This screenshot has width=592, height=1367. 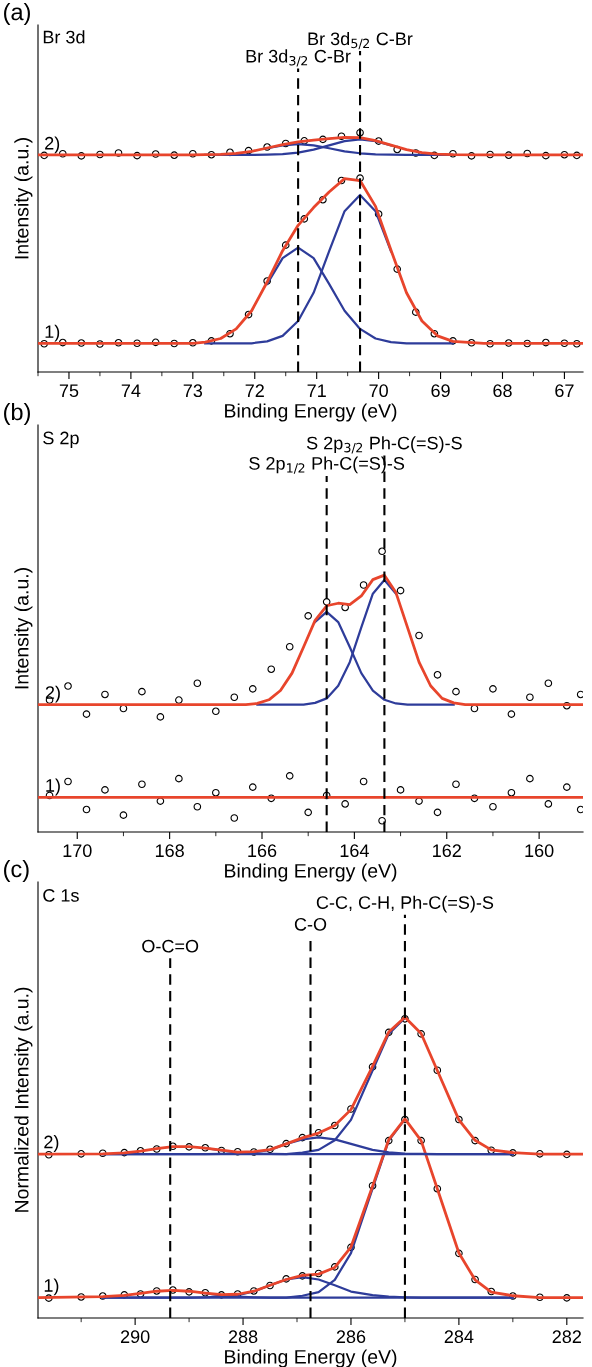 I want to click on ref-line-label: O-C=O, so click(x=170, y=946).